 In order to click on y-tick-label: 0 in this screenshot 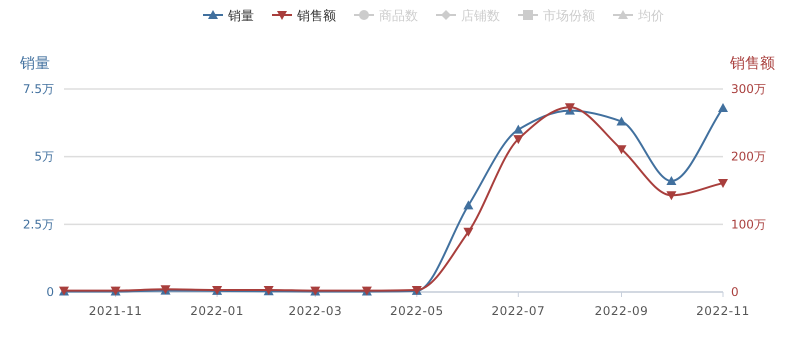, I will do `click(50, 292)`.